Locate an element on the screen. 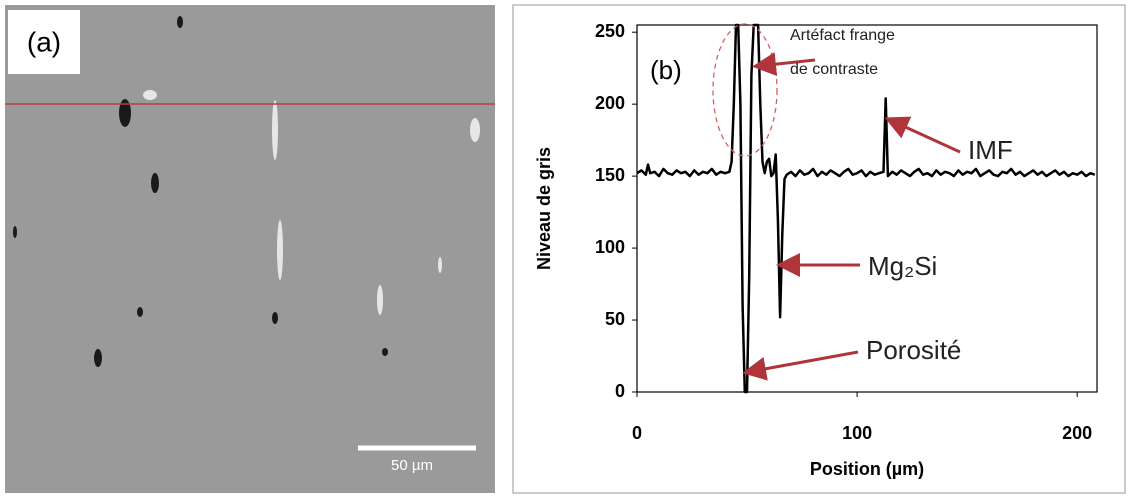 This screenshot has height=503, width=1131. x-tick-label: 100 is located at coordinates (857, 433).